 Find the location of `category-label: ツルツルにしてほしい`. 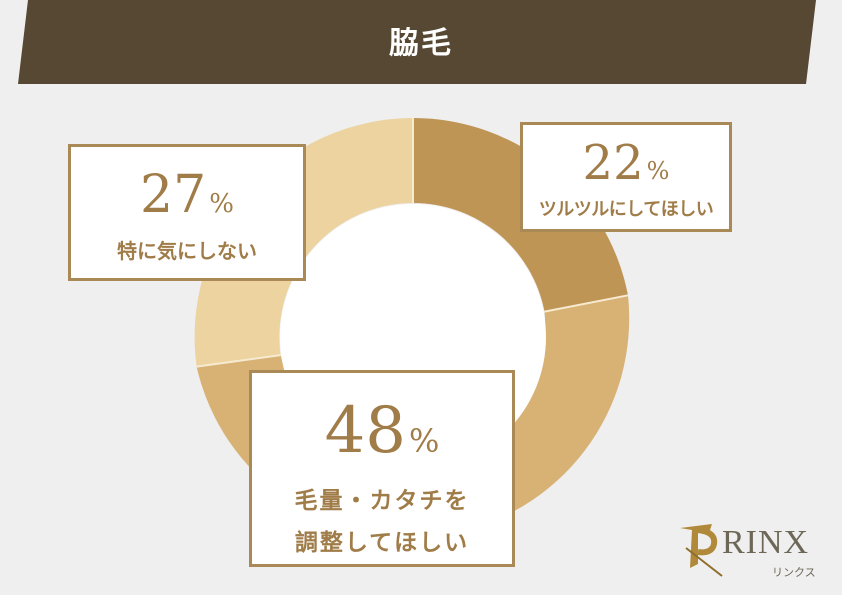

category-label: ツルツルにしてほしい is located at coordinates (626, 209).